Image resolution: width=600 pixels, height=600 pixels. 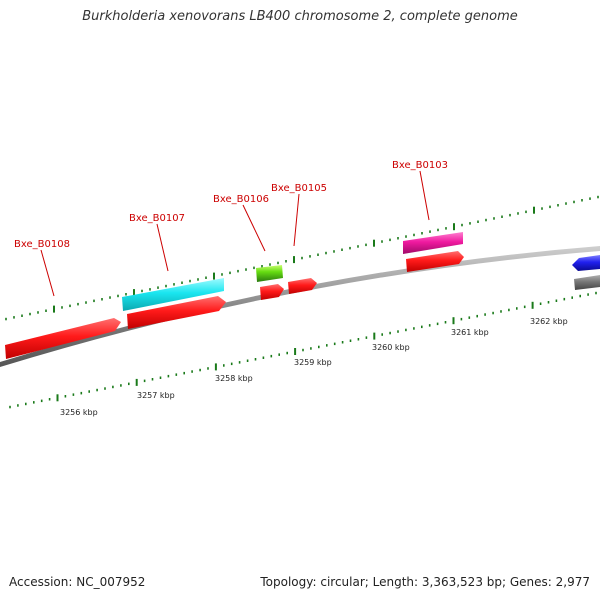 I want to click on tick-label-3258: 3258 kbp, so click(x=234, y=378).